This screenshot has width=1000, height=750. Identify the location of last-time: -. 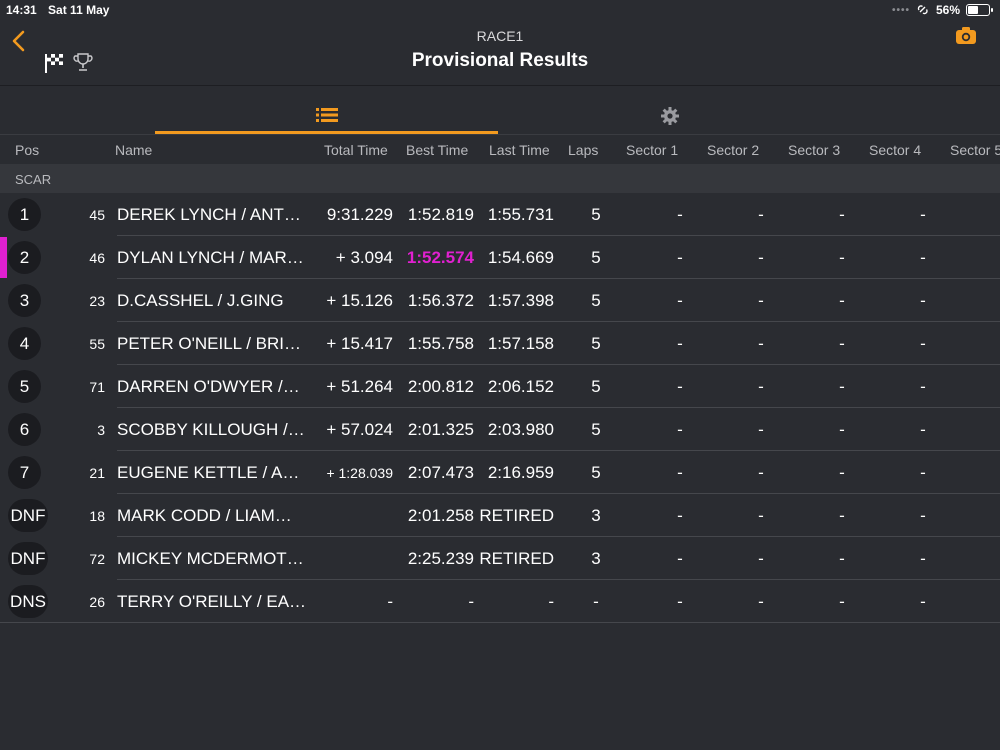
(551, 601).